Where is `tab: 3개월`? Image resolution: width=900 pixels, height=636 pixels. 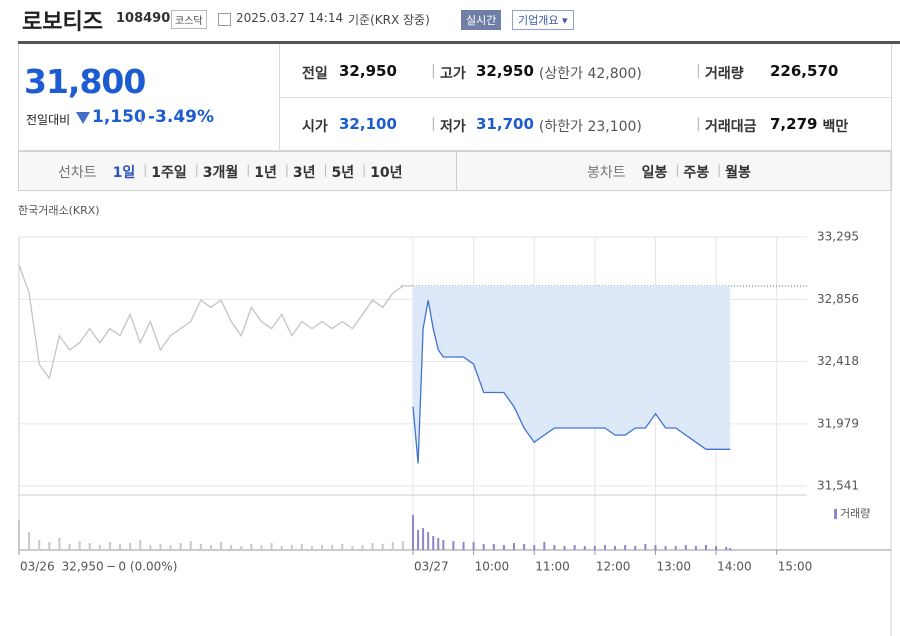
tab: 3개월 is located at coordinates (220, 173).